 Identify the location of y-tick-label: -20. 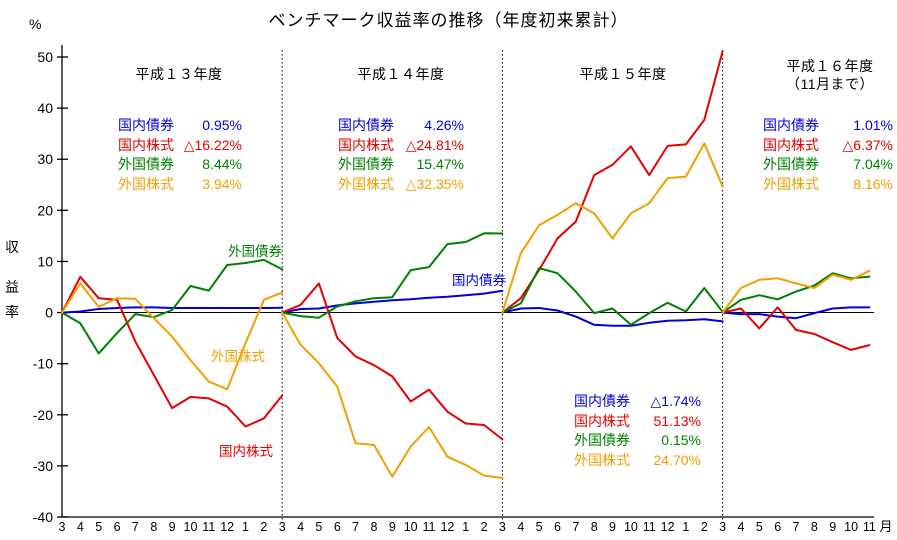
(43, 415).